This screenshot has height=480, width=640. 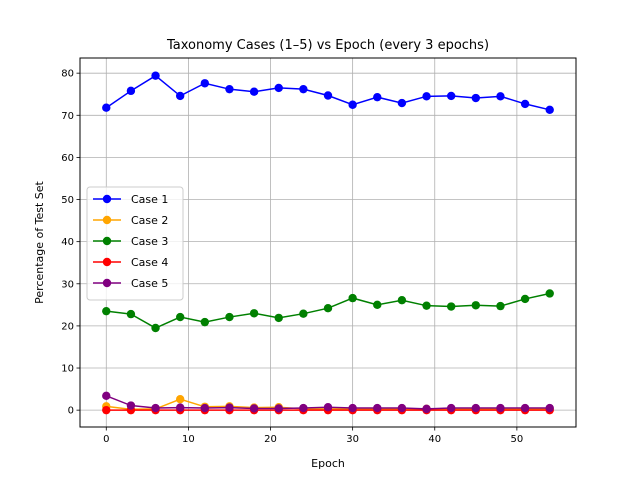 I want to click on y-axis-title: Percentage of Test Set, so click(x=39, y=241).